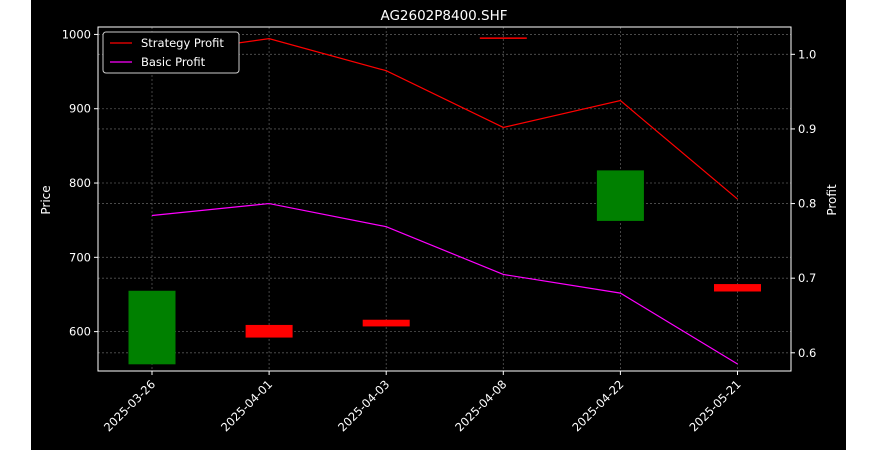 The height and width of the screenshot is (450, 878). What do you see at coordinates (182, 43) in the screenshot?
I see `legend-label-strategy-profit: Strategy Profit` at bounding box center [182, 43].